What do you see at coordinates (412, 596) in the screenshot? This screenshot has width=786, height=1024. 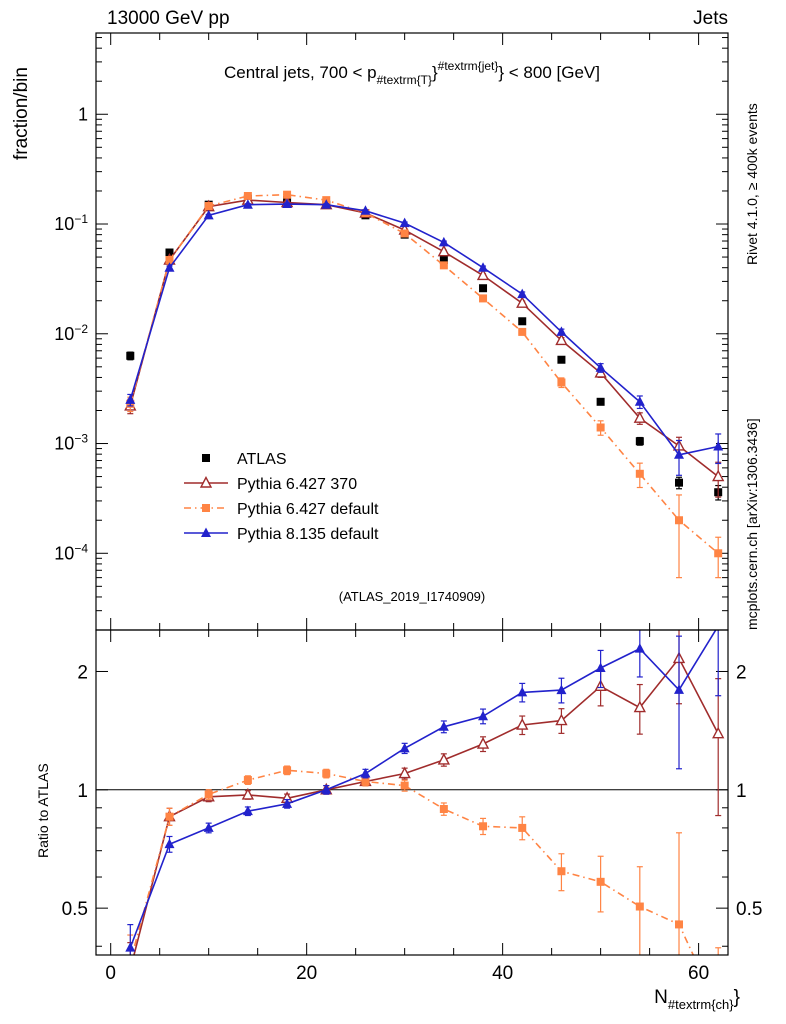 I see `analysis-watermark: (ATLAS_2019_I1740909)` at bounding box center [412, 596].